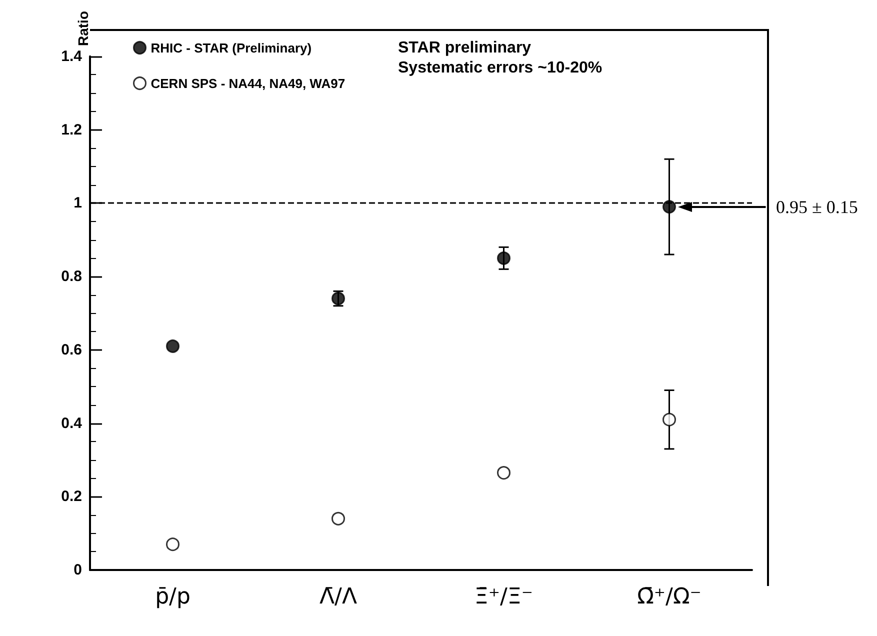 The image size is (877, 636). I want to click on y-tick-label: 1.2, so click(71, 129).